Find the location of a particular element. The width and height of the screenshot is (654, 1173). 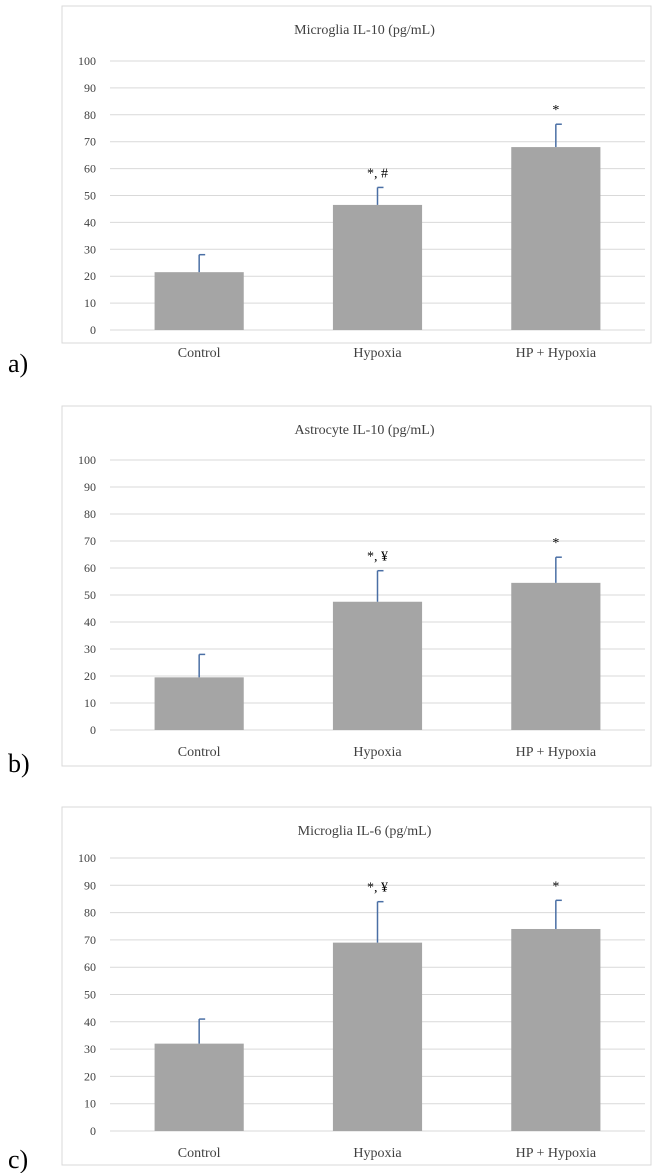

panel-label: c) is located at coordinates (18, 1159).